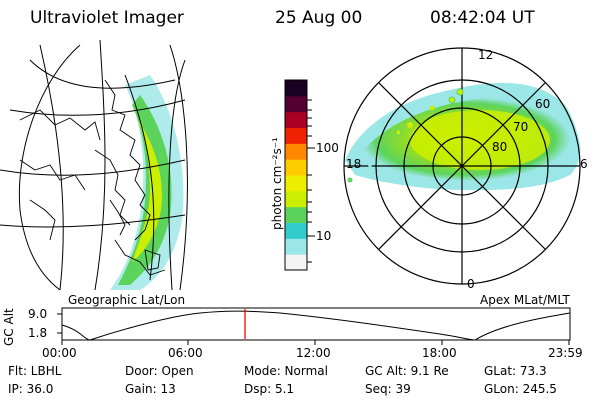 This screenshot has height=400, width=600. I want to click on polar-scatter-dots, so click(405, 135).